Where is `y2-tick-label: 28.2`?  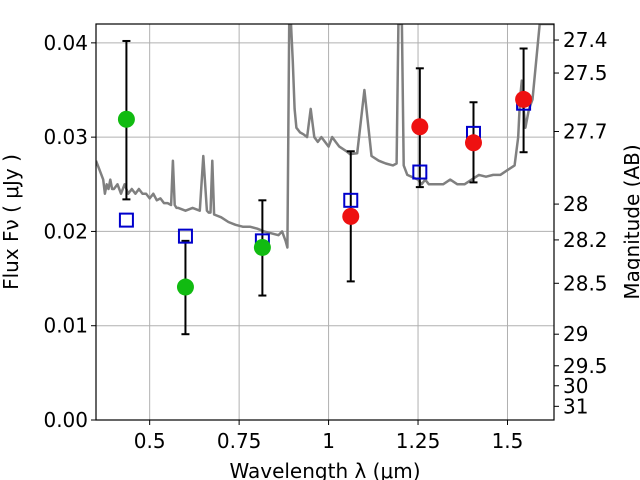
y2-tick-label: 28.2 is located at coordinates (585, 240).